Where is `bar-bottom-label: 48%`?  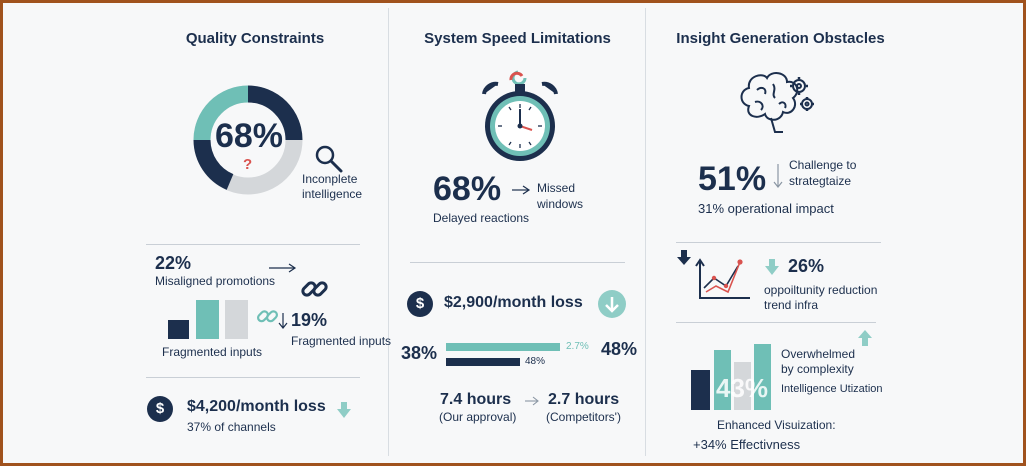
bar-bottom-label: 48% is located at coordinates (535, 361).